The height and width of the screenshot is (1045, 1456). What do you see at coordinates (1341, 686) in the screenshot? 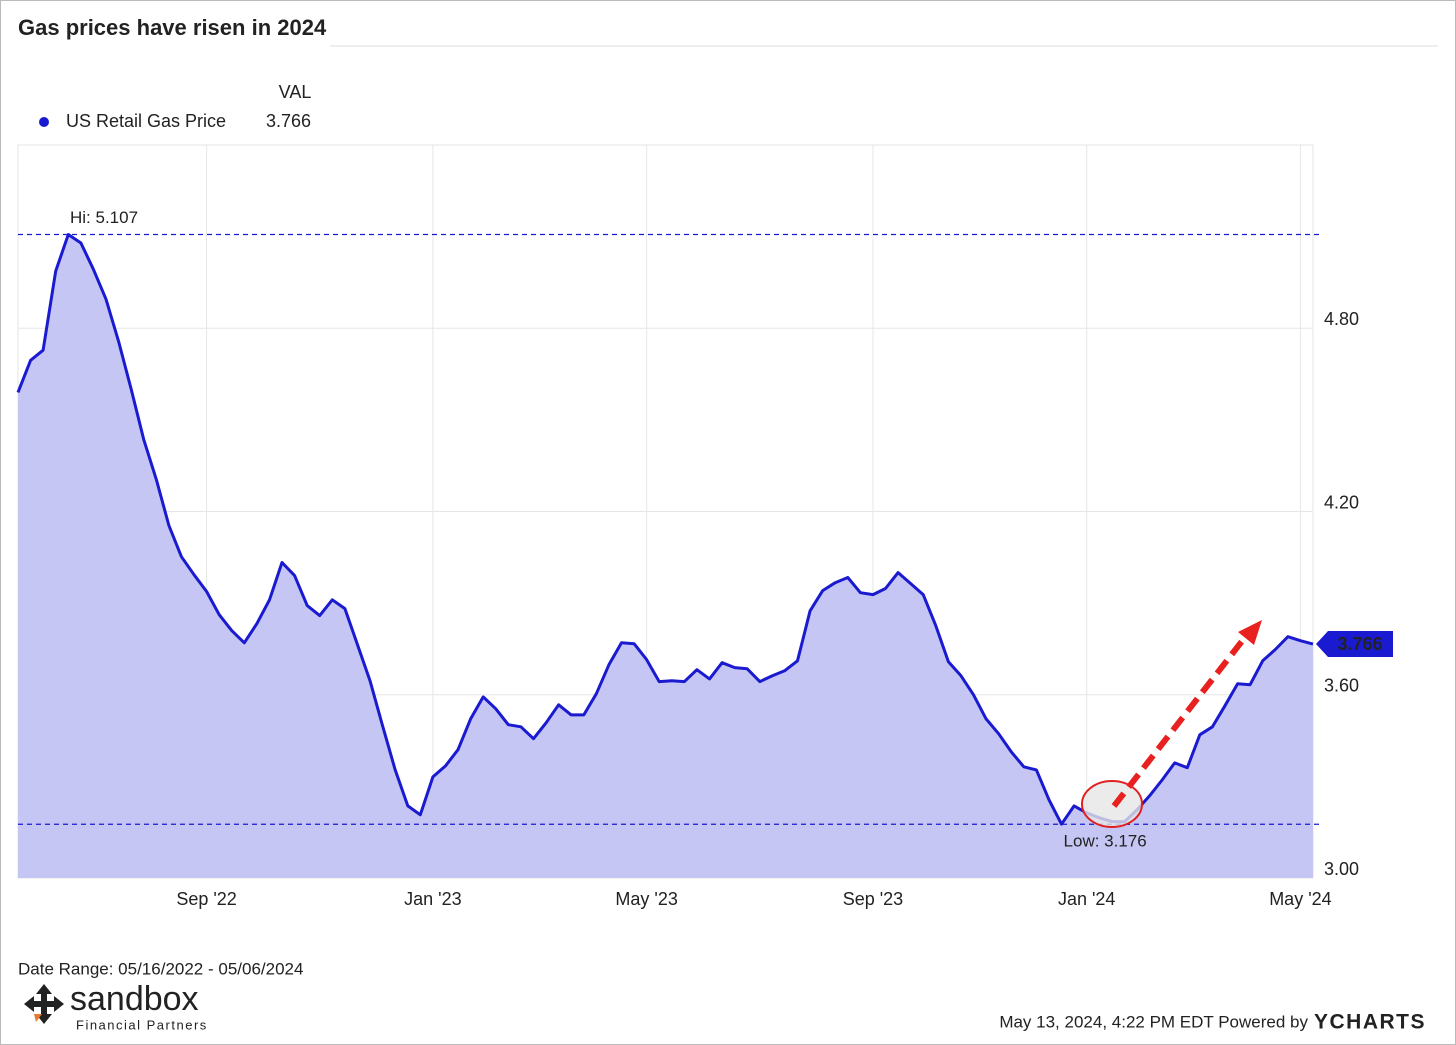
I see `y-tick-label: 3.60` at bounding box center [1341, 686].